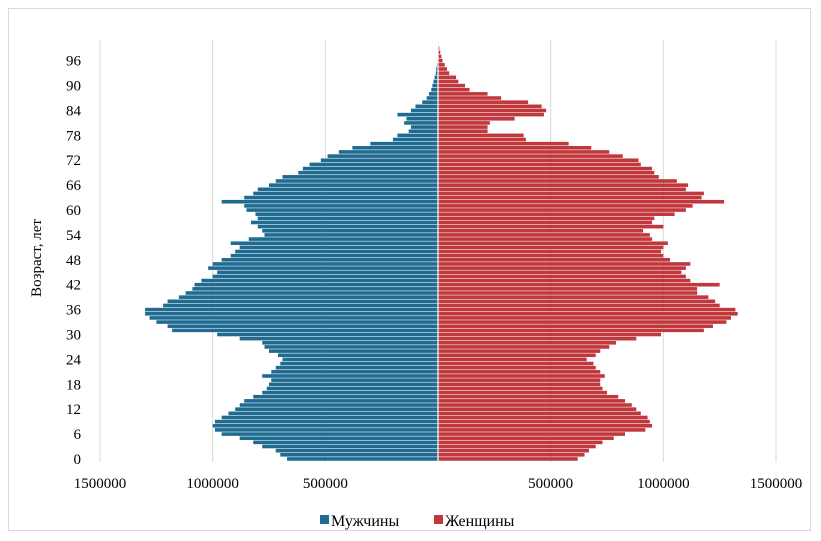  What do you see at coordinates (776, 484) in the screenshot?
I see `x-tick-label: 1500000` at bounding box center [776, 484].